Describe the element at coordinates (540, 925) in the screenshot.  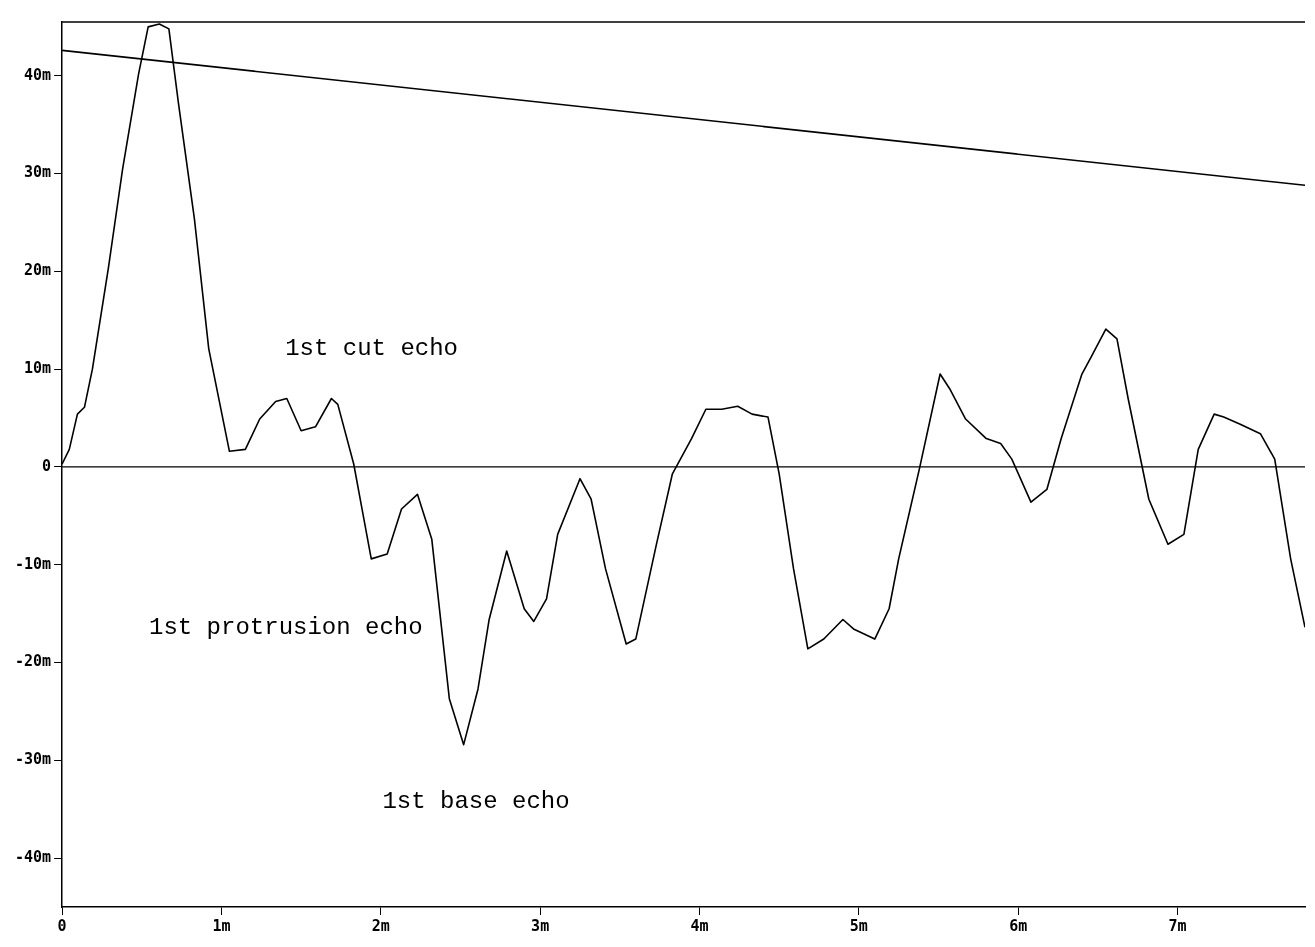
I see `x-tick-label: 3m` at that location.